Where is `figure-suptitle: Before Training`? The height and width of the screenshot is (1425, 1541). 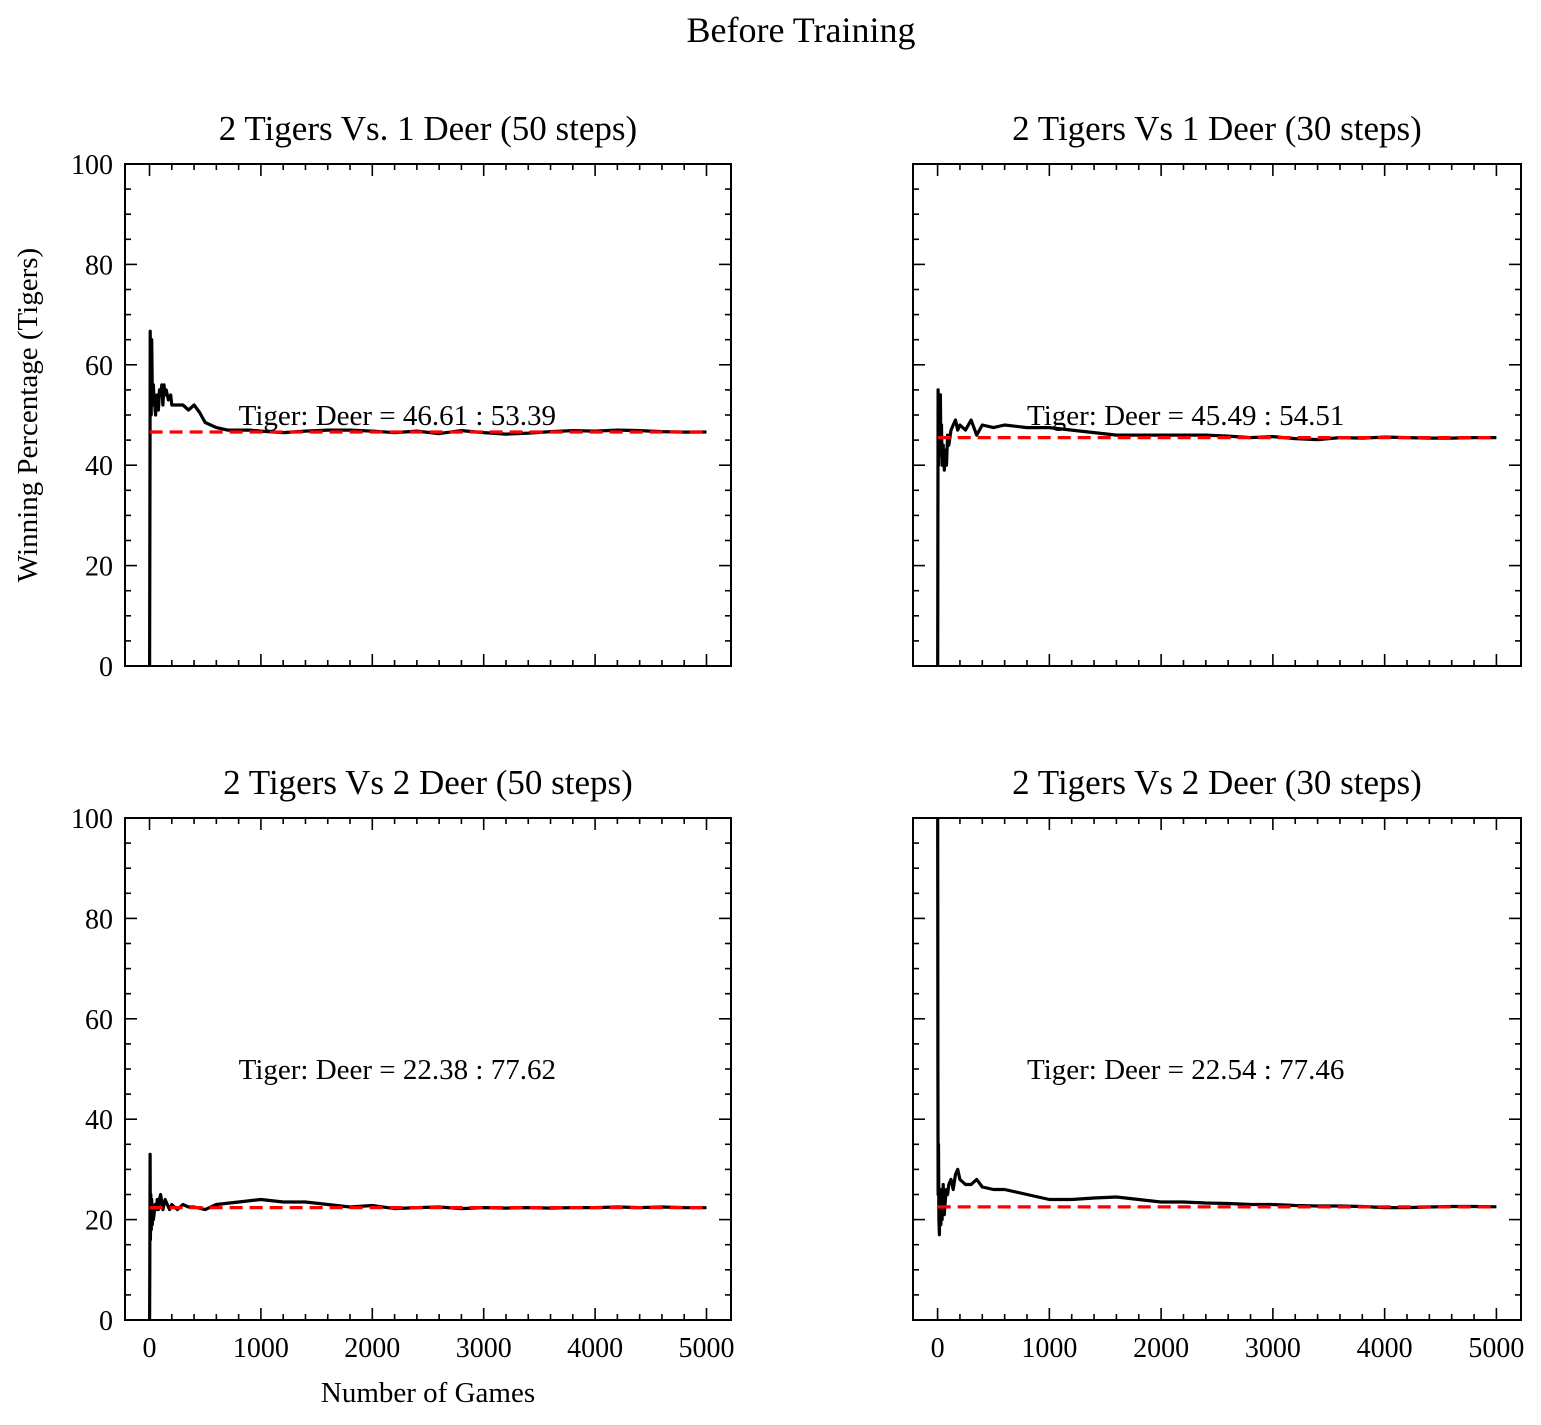
figure-suptitle: Before Training is located at coordinates (801, 30).